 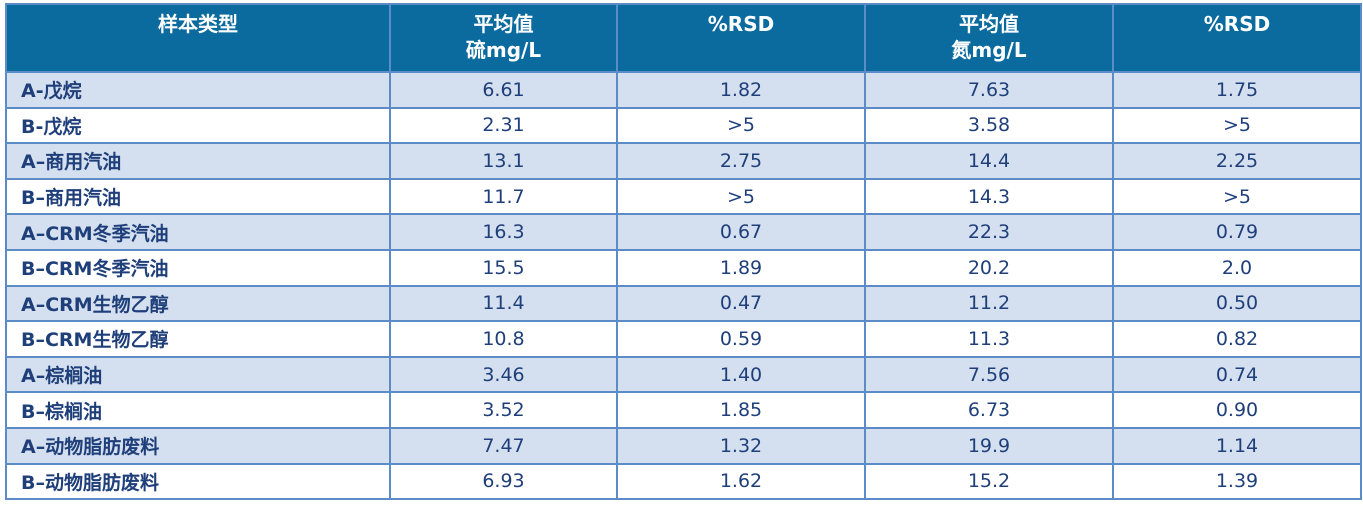 What do you see at coordinates (503, 90) in the screenshot?
I see `value-cell: 6.61` at bounding box center [503, 90].